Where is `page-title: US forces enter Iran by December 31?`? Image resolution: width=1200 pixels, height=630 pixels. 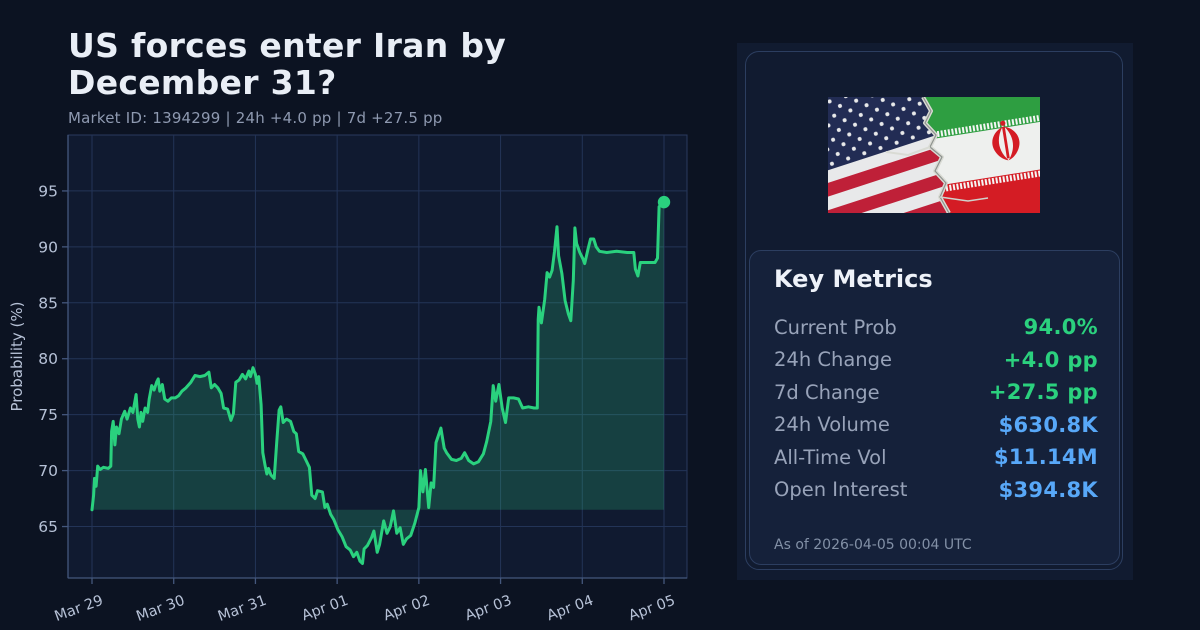 page-title: US forces enter Iran by December 31? is located at coordinates (287, 64).